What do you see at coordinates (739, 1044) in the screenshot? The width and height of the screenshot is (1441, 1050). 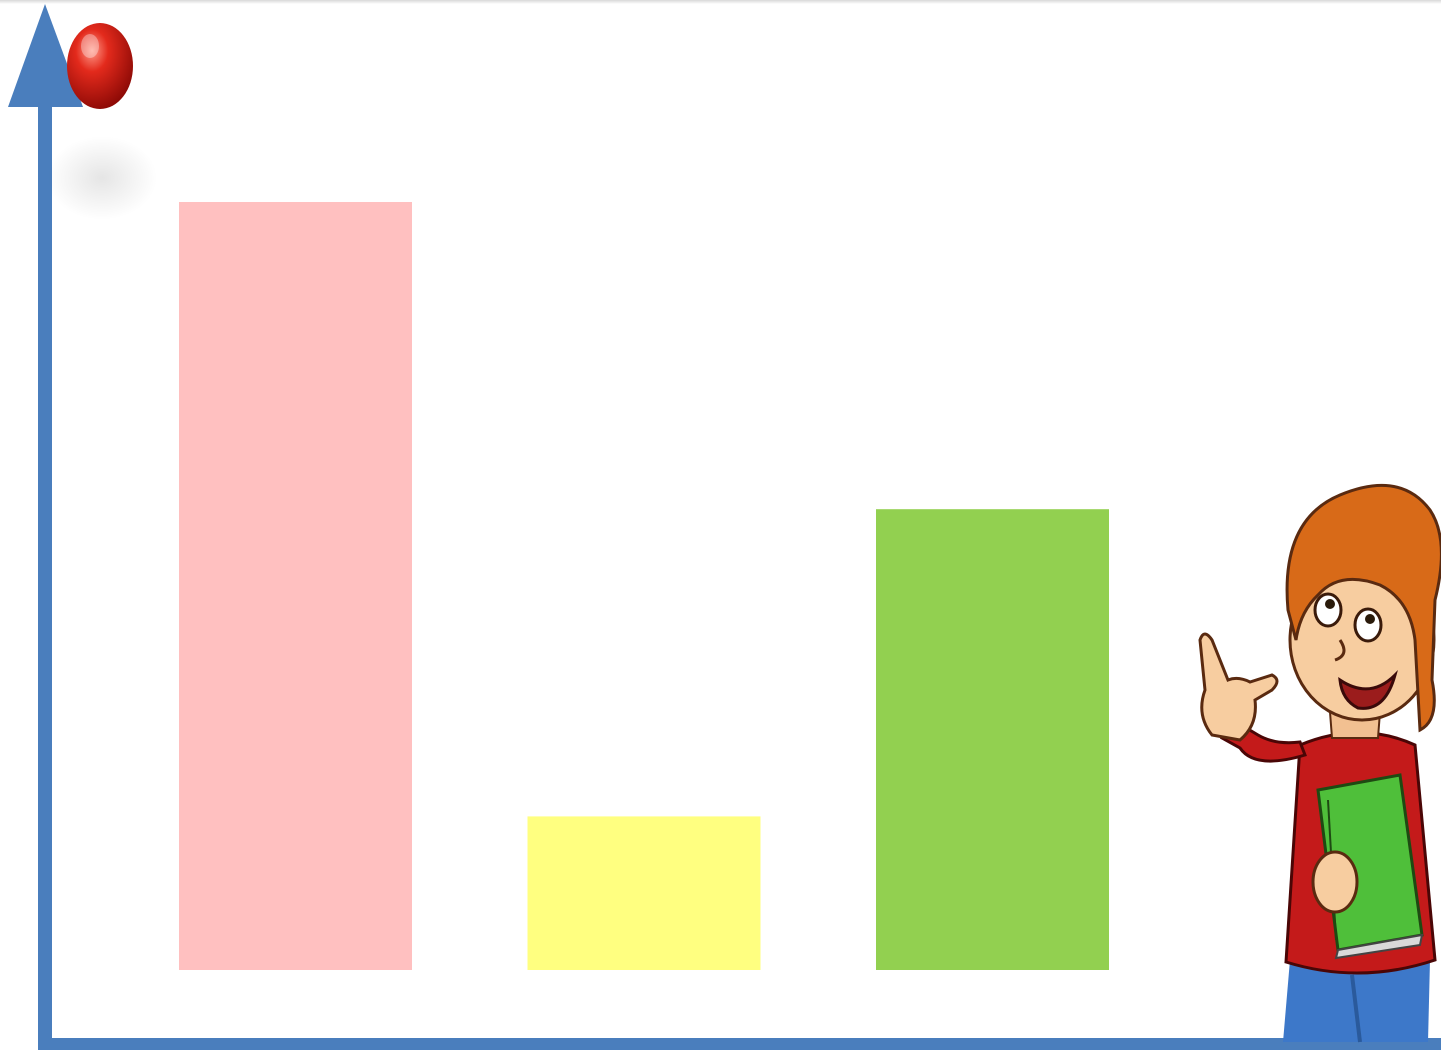 I see `x-axis-line` at bounding box center [739, 1044].